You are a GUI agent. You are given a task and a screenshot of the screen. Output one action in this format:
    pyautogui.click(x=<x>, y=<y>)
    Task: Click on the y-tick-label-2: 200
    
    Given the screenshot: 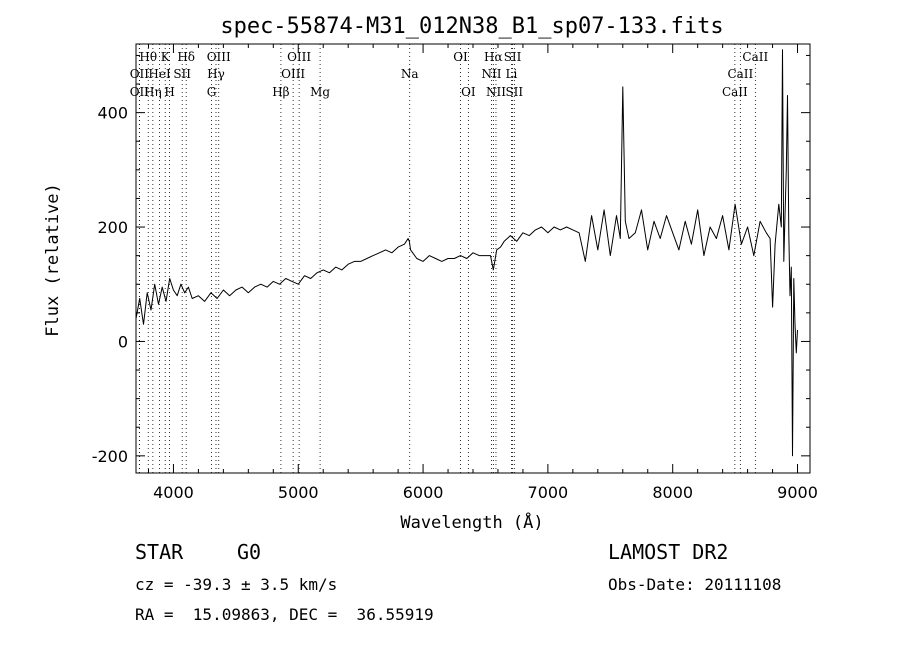 What is the action you would take?
    pyautogui.click(x=112, y=227)
    